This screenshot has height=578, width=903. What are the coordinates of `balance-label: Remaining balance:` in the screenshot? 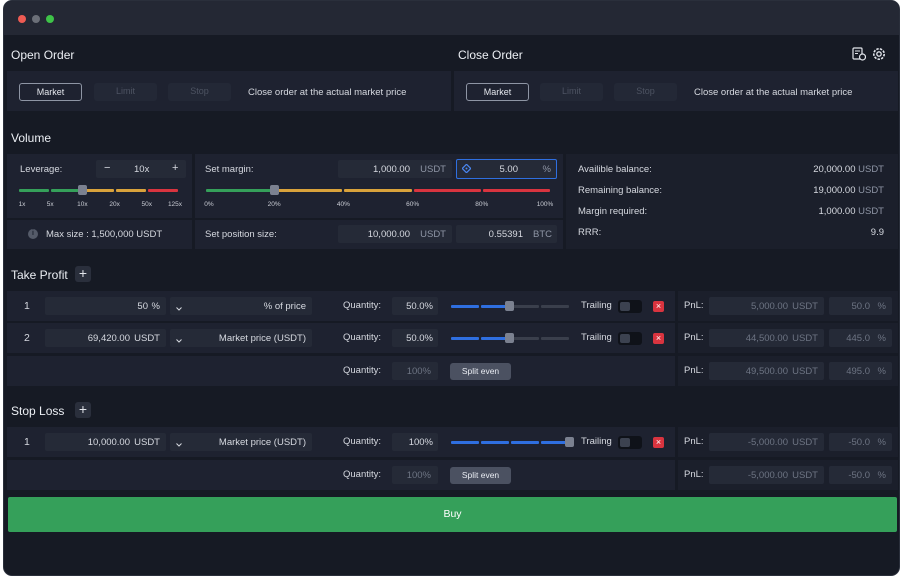 It's located at (620, 190).